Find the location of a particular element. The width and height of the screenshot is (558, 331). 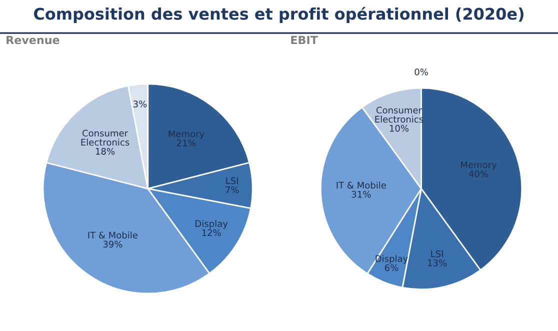

slice-label: Display is located at coordinates (212, 224).